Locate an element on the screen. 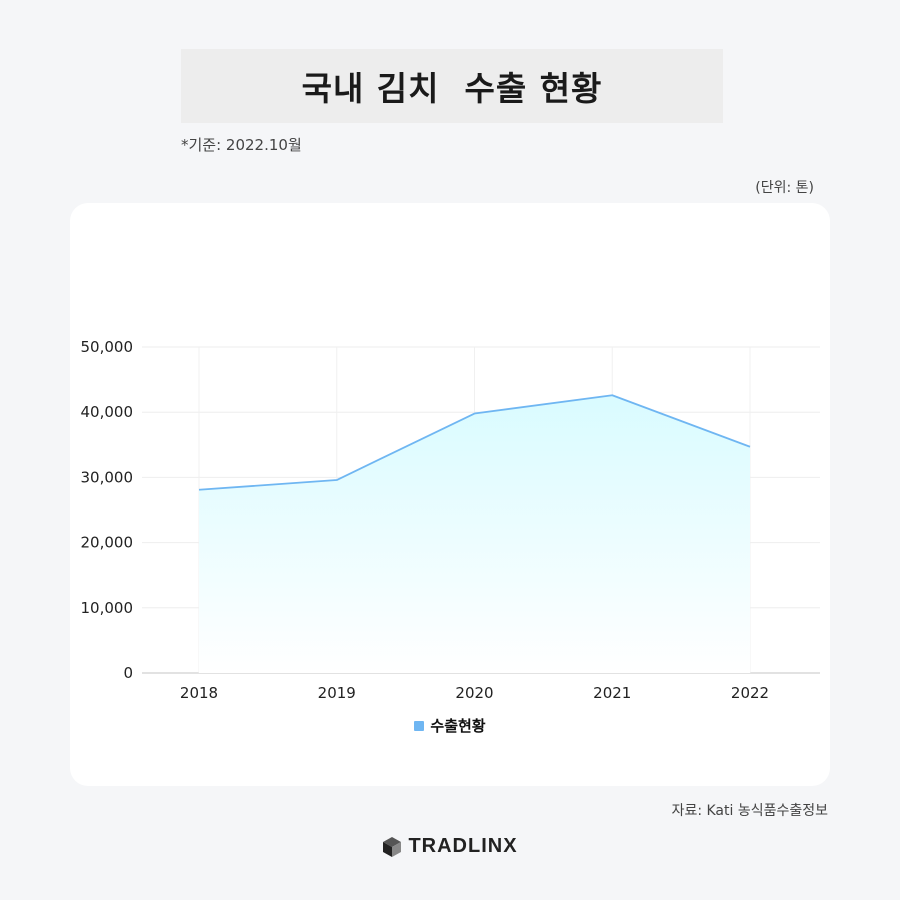 This screenshot has width=900, height=900. cube-icon is located at coordinates (392, 846).